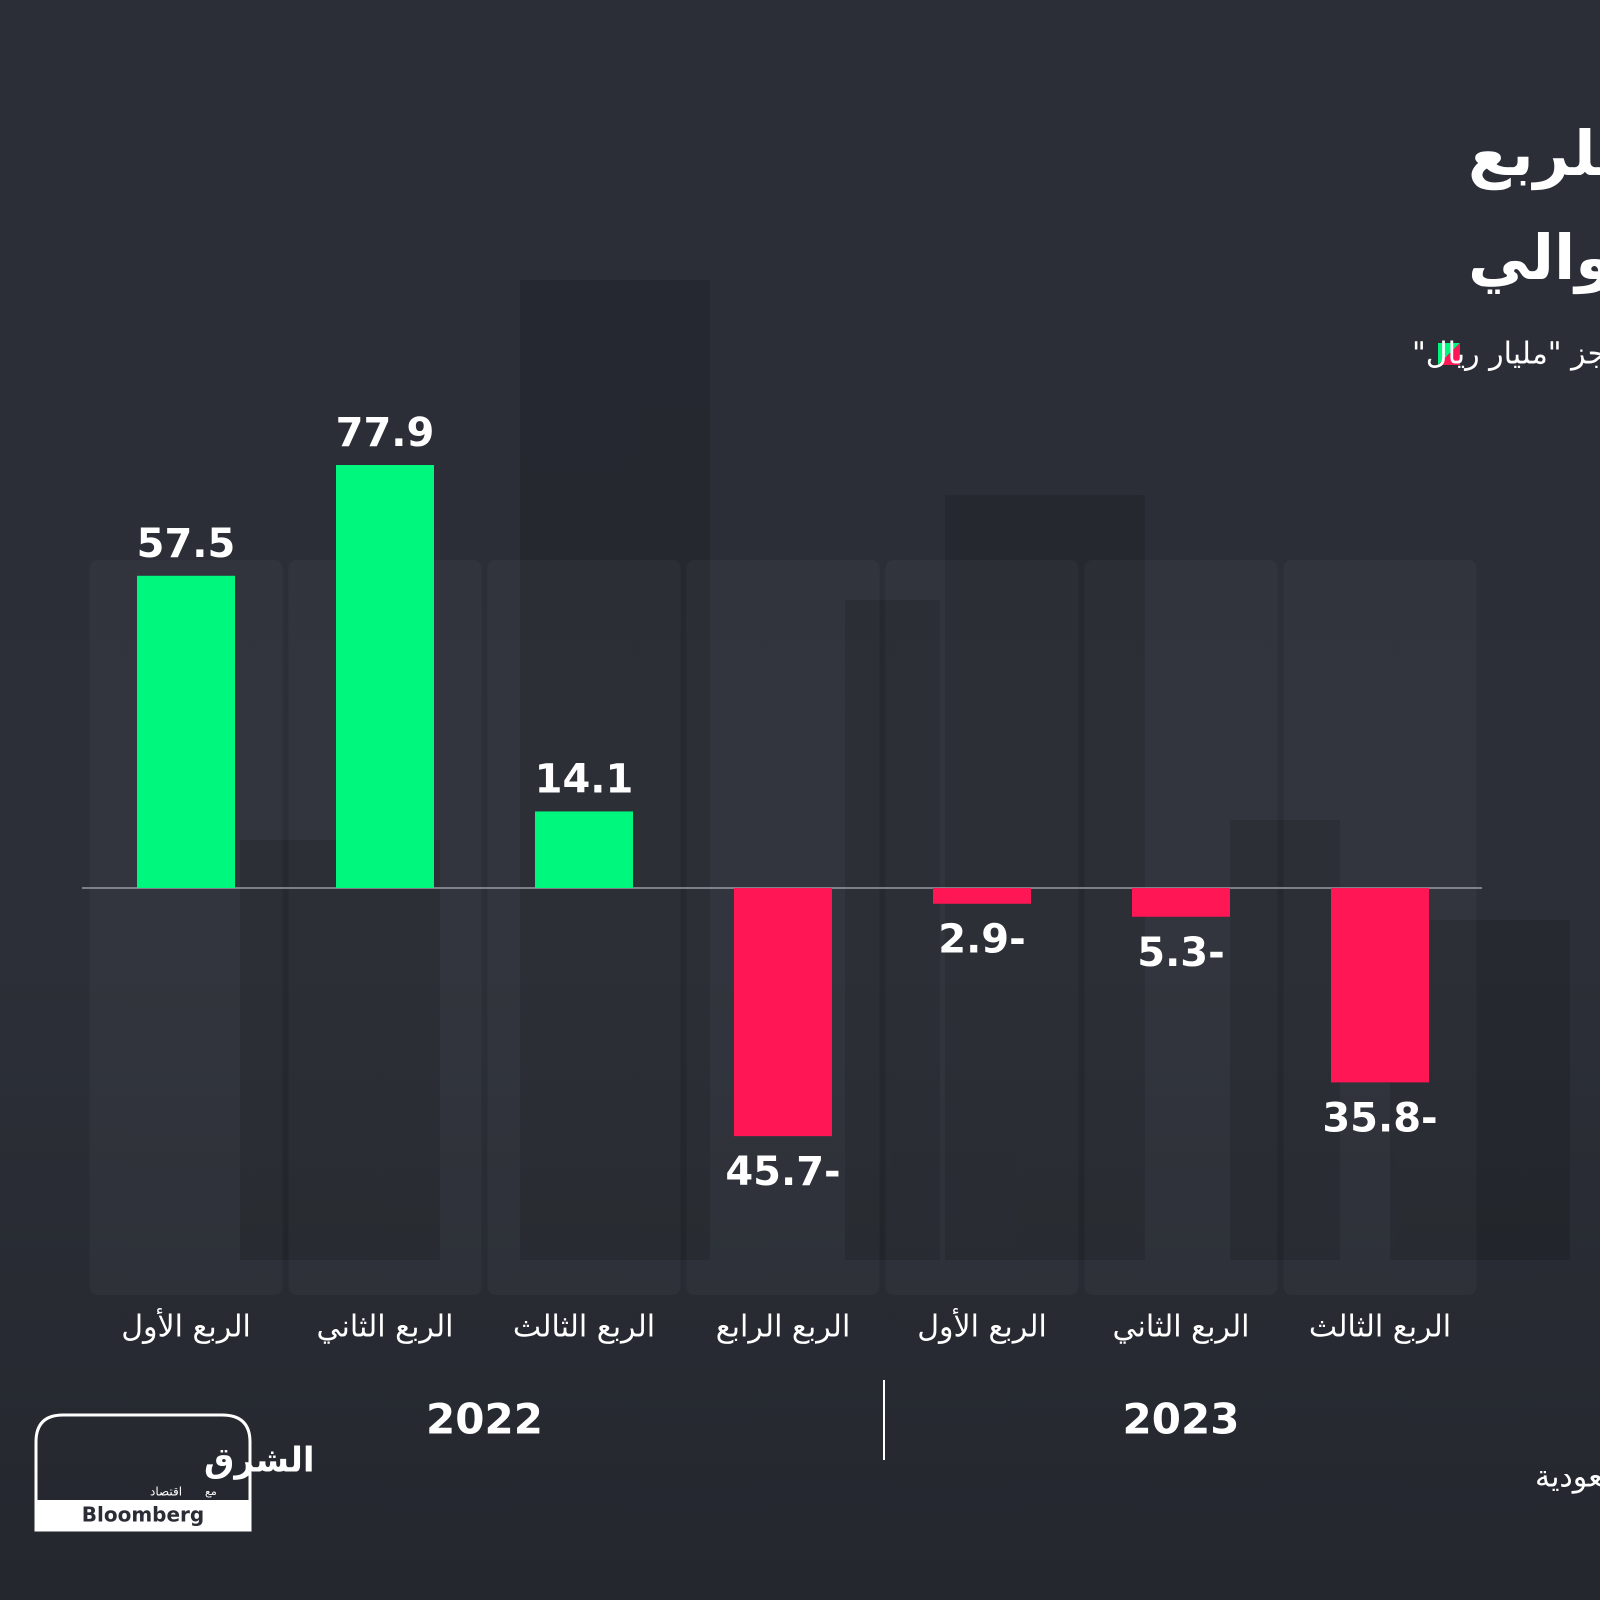 The height and width of the screenshot is (1600, 1600). Describe the element at coordinates (1567, 1477) in the screenshot. I see `source: المصدر: وزارة المالية السعودية` at that location.